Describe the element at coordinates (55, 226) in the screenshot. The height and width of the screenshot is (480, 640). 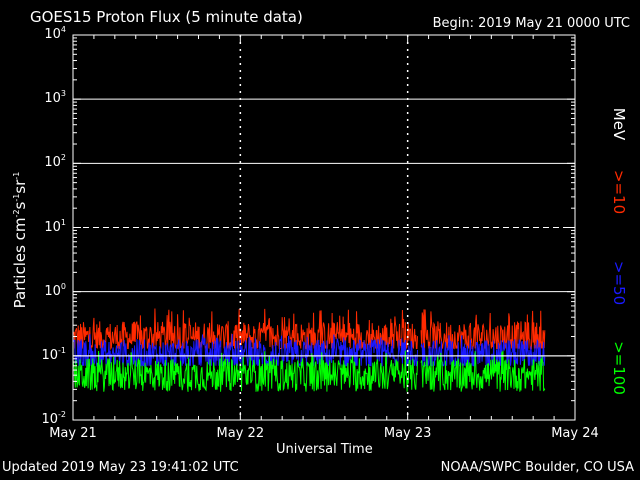
I see `y-tick-label: 10¹` at that location.